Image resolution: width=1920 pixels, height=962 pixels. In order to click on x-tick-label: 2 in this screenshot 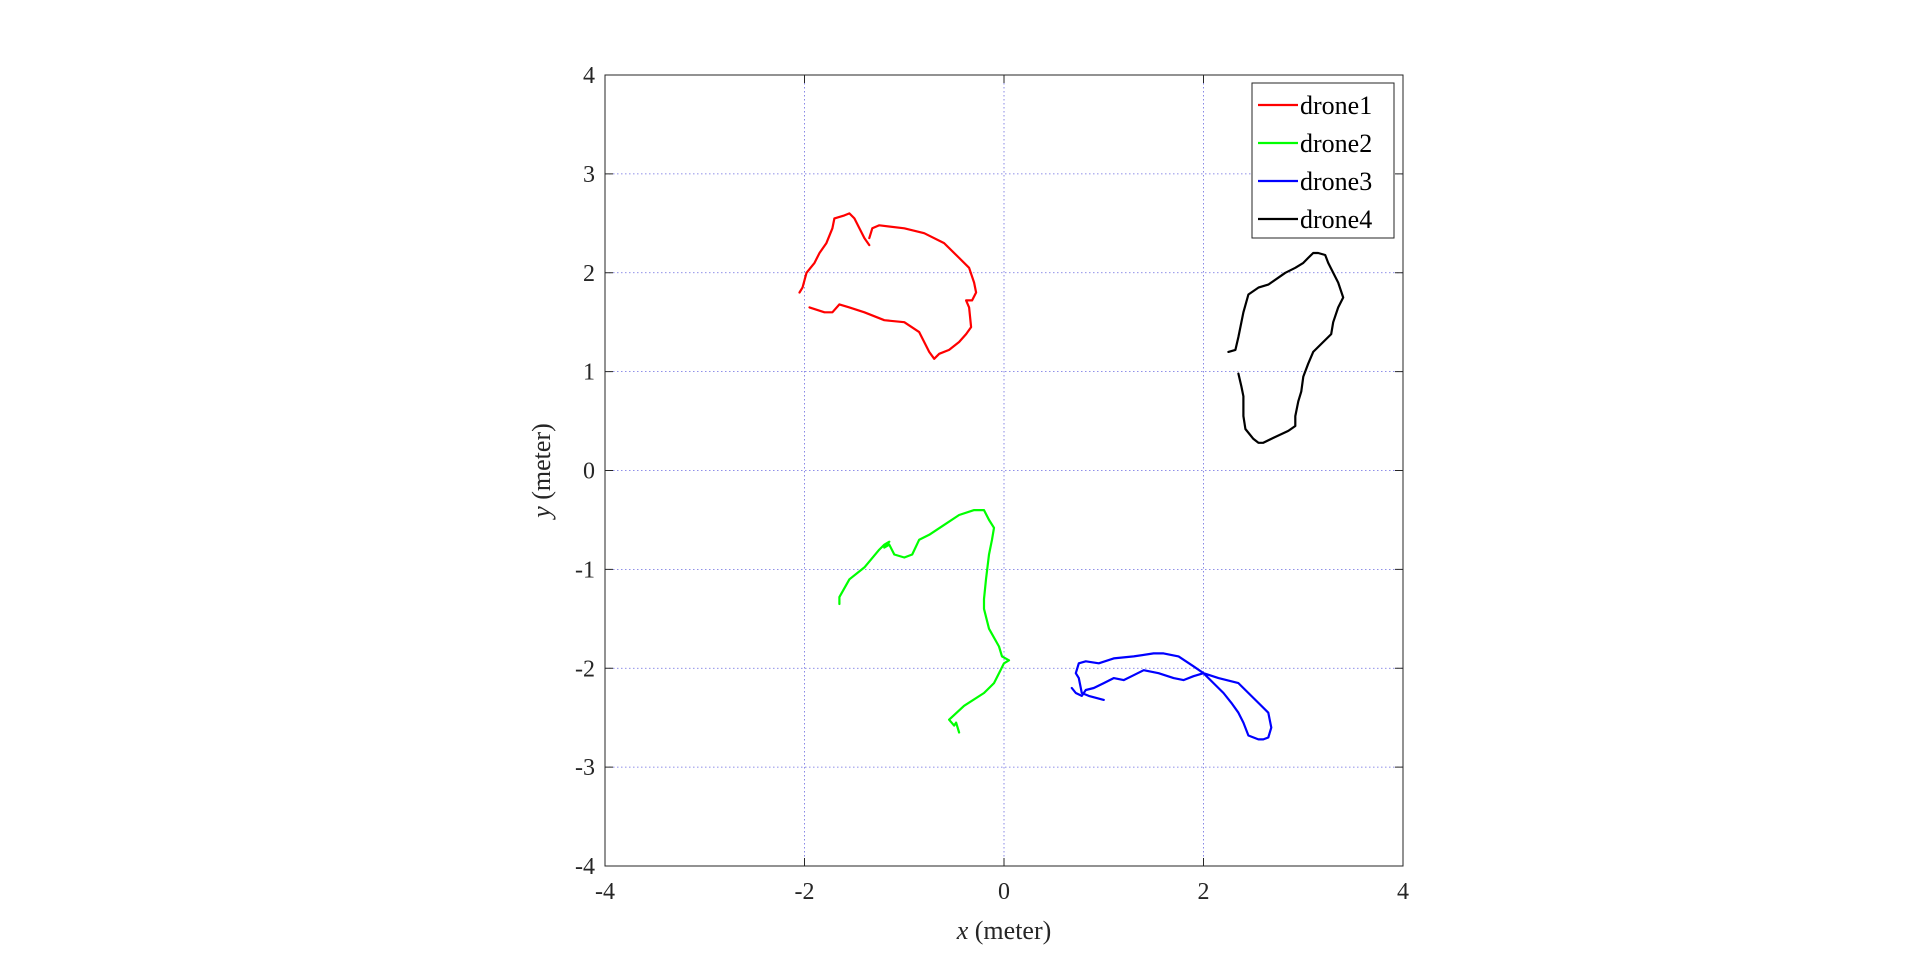, I will do `click(1204, 892)`.